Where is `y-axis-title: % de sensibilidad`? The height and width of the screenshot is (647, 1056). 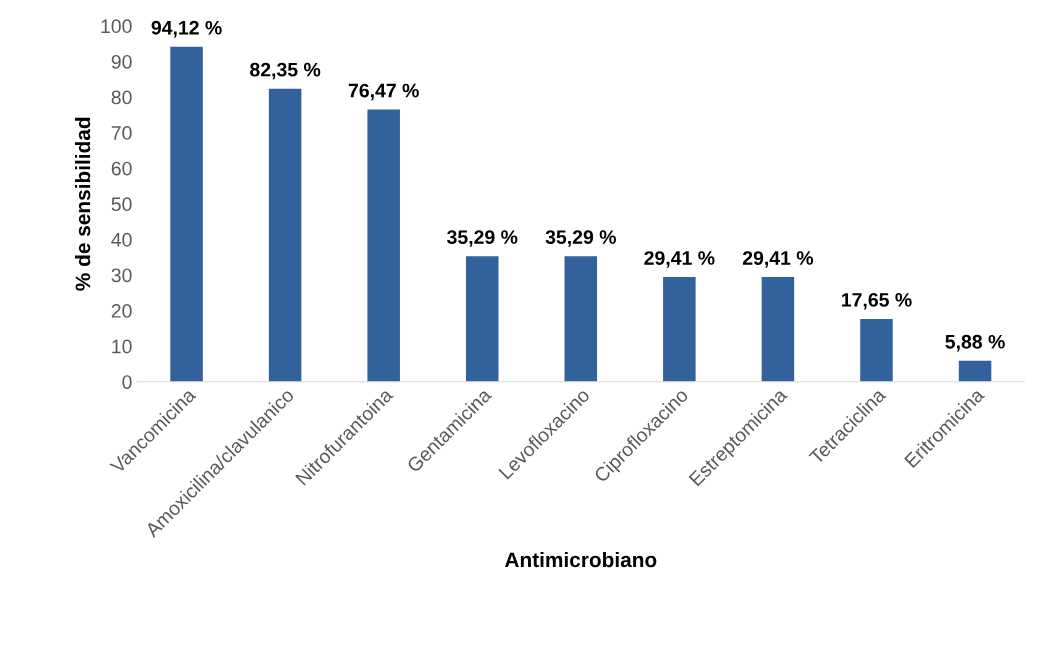
y-axis-title: % de sensibilidad is located at coordinates (83, 204).